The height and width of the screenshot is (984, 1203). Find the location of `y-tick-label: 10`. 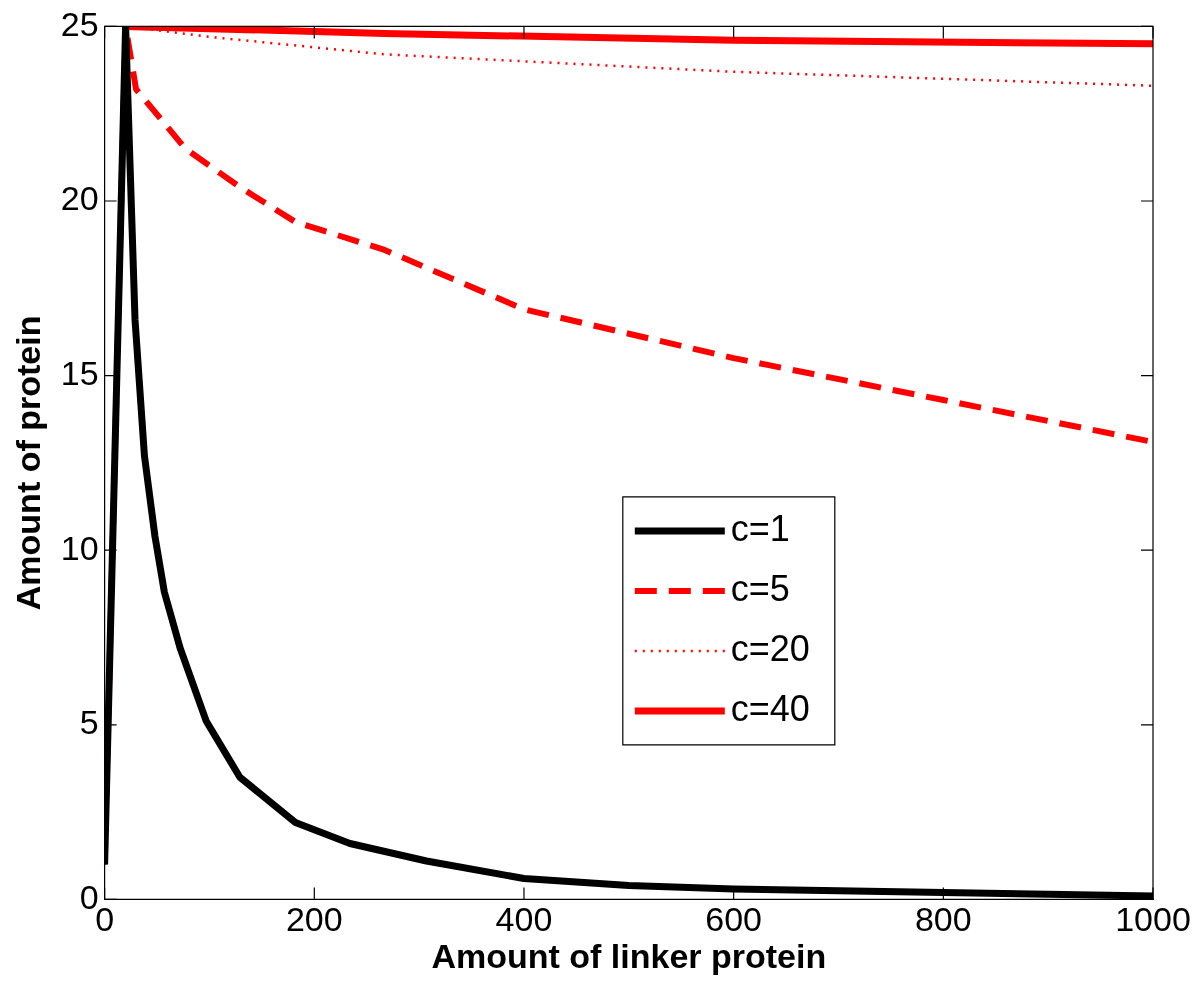

y-tick-label: 10 is located at coordinates (79, 547).